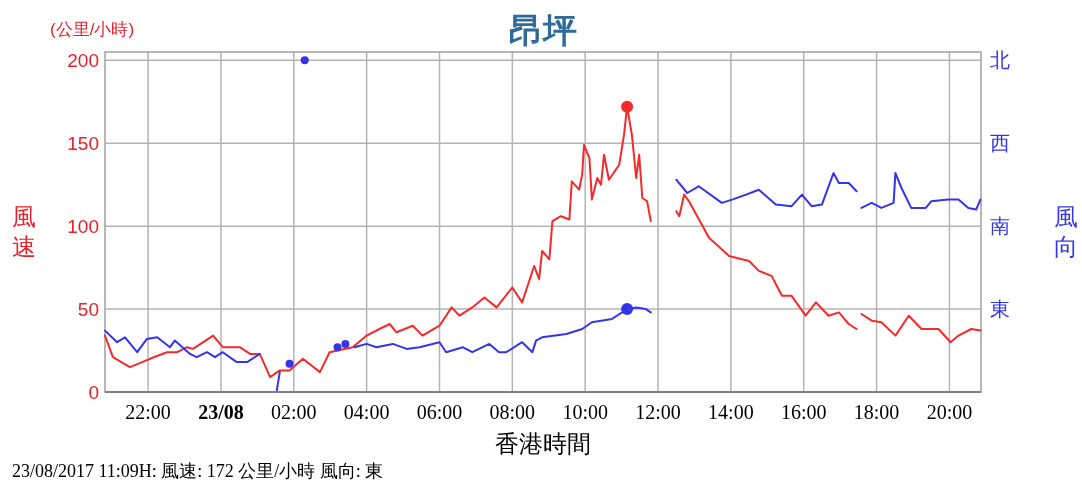 The image size is (1082, 484). Describe the element at coordinates (543, 30) in the screenshot. I see `chart-title: 昂坪` at that location.